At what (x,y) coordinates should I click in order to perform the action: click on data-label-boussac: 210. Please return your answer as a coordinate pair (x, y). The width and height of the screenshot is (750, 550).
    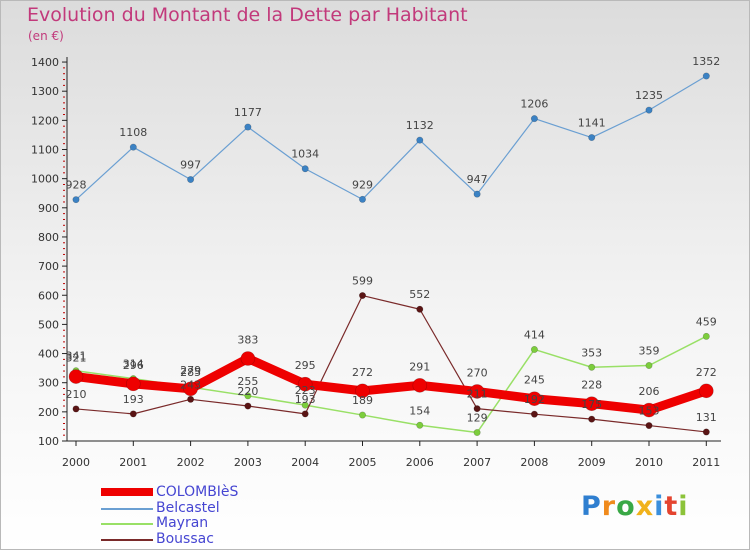
    Looking at the image, I should click on (76, 394).